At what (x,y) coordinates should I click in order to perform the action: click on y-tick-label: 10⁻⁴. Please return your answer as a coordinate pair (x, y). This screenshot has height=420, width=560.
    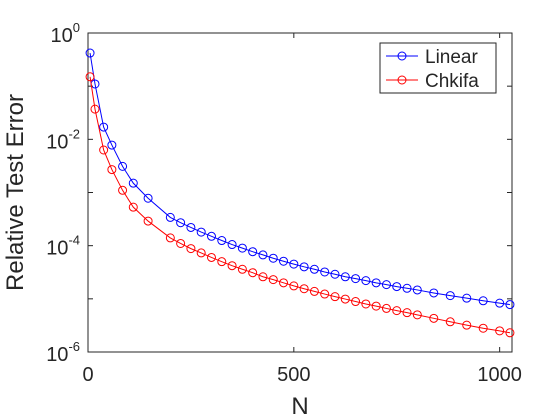
    Looking at the image, I should click on (63, 246).